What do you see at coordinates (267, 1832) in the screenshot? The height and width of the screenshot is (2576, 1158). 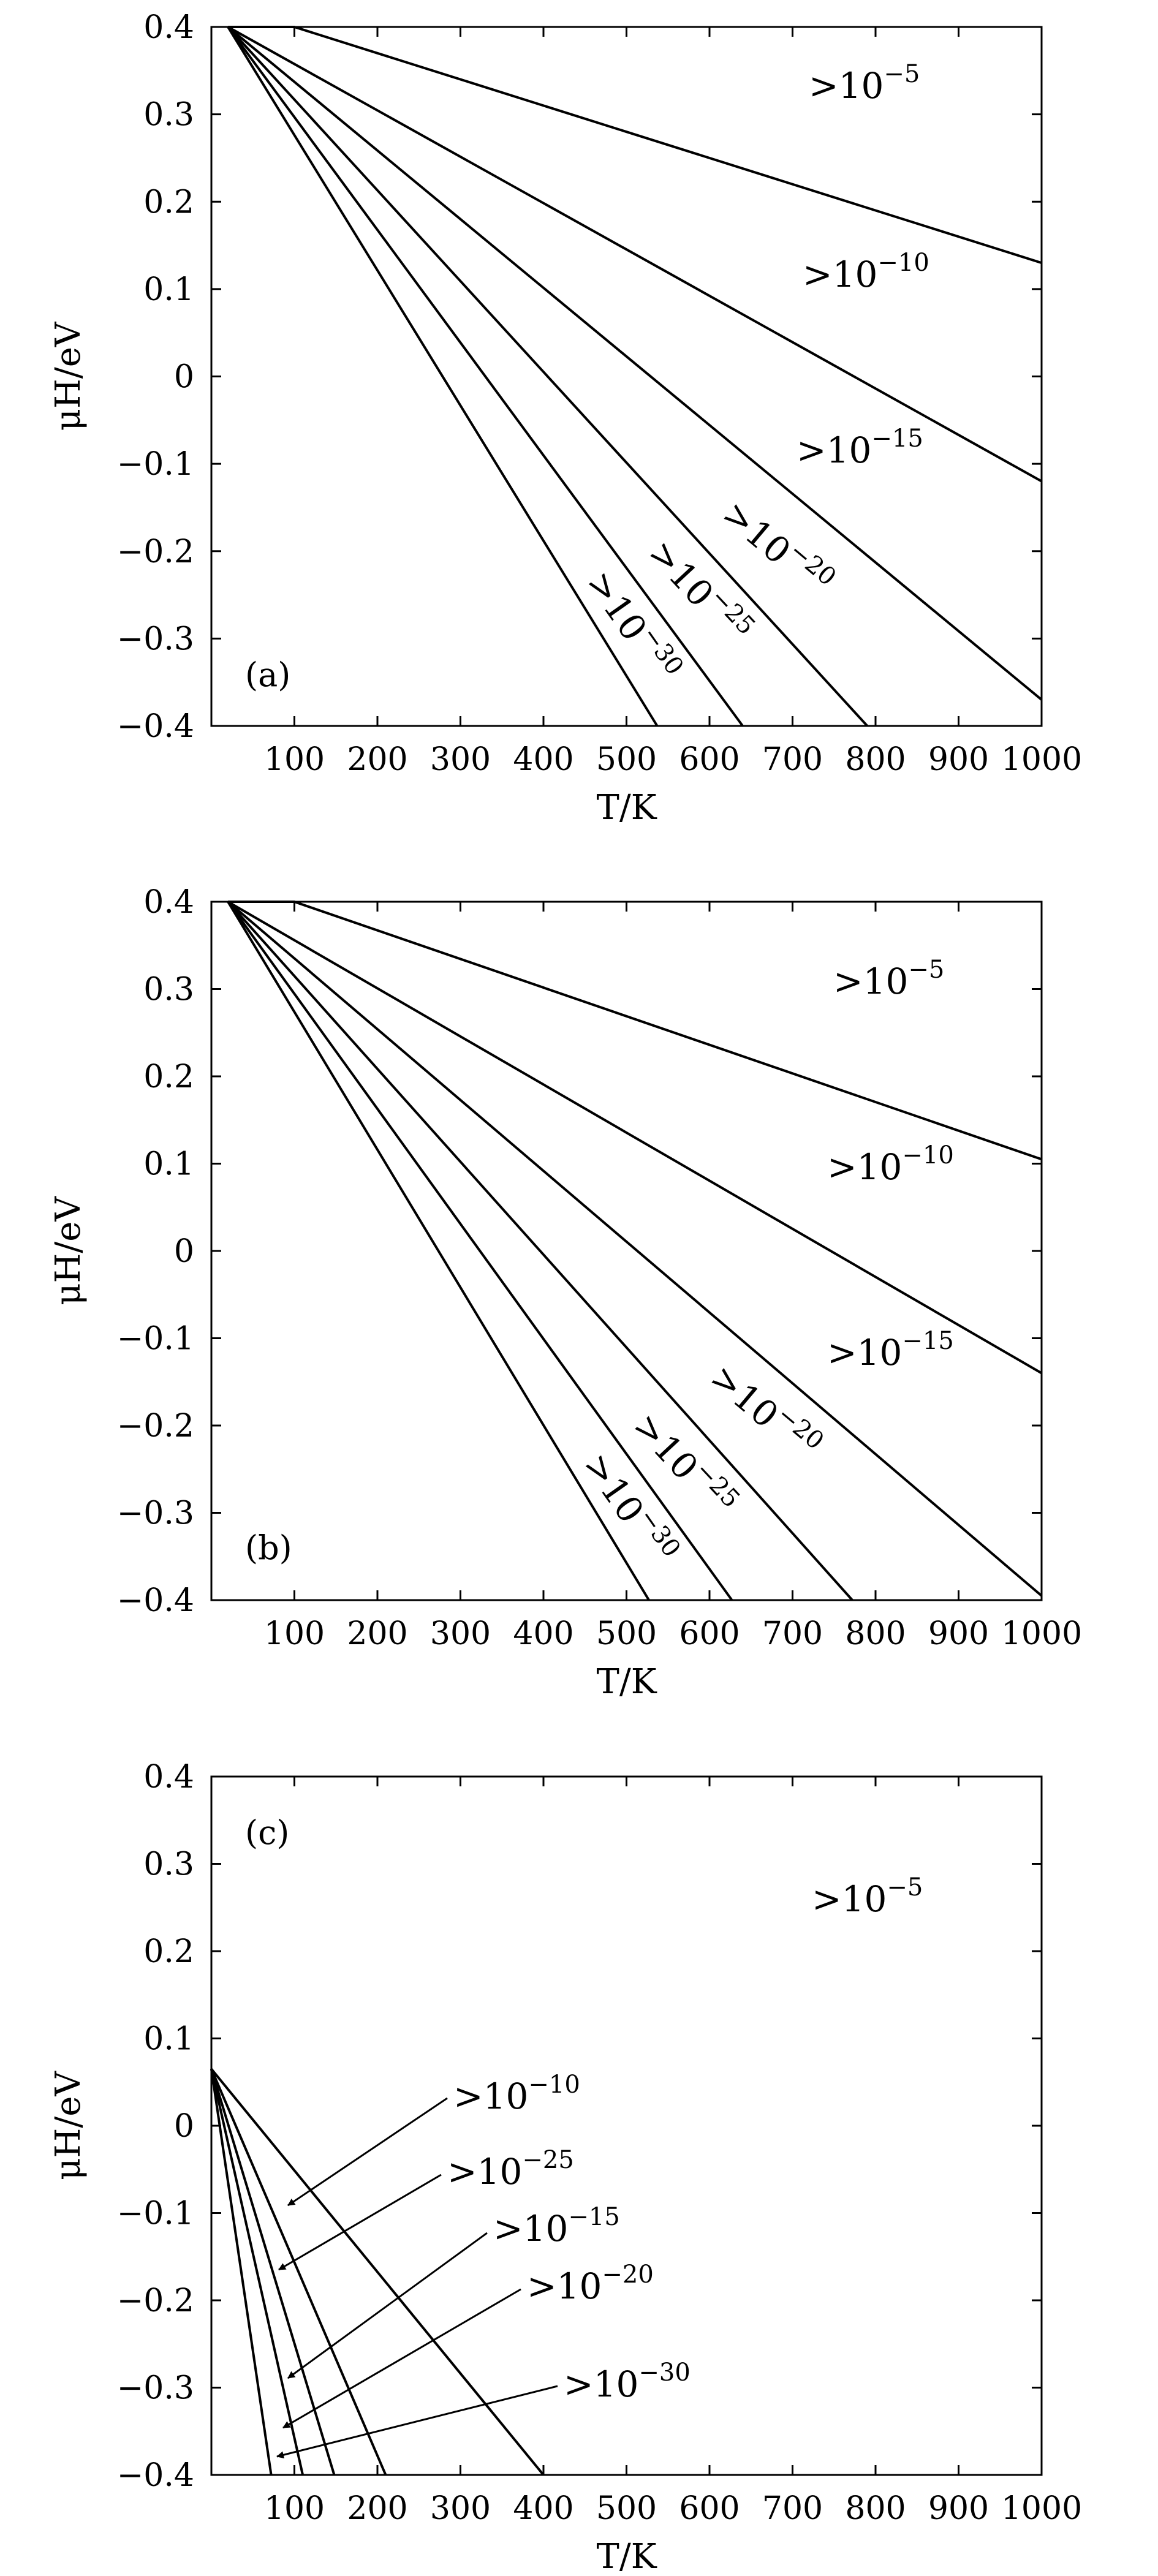 I see `panel-label: (c)` at bounding box center [267, 1832].